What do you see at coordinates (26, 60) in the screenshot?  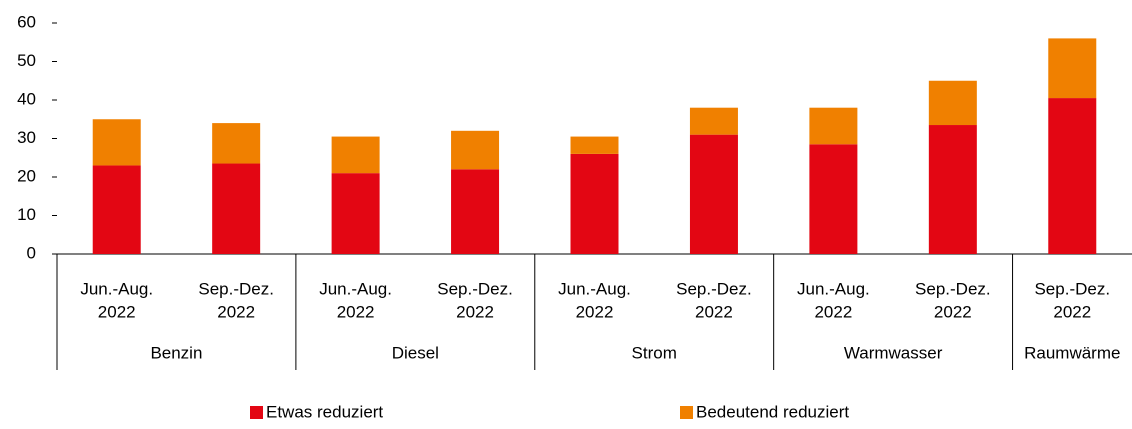 I see `y-tick-label: 50` at bounding box center [26, 60].